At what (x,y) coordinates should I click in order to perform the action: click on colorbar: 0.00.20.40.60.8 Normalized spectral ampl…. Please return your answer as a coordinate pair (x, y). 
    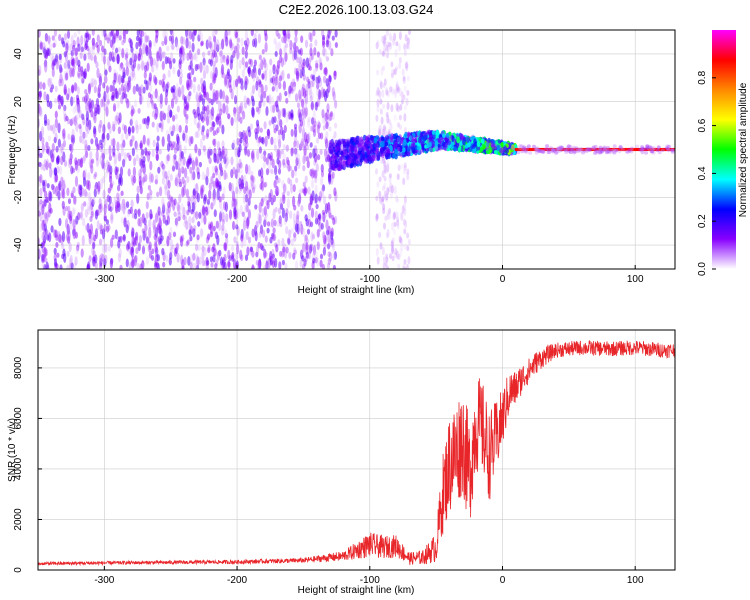
    Looking at the image, I should click on (723, 153).